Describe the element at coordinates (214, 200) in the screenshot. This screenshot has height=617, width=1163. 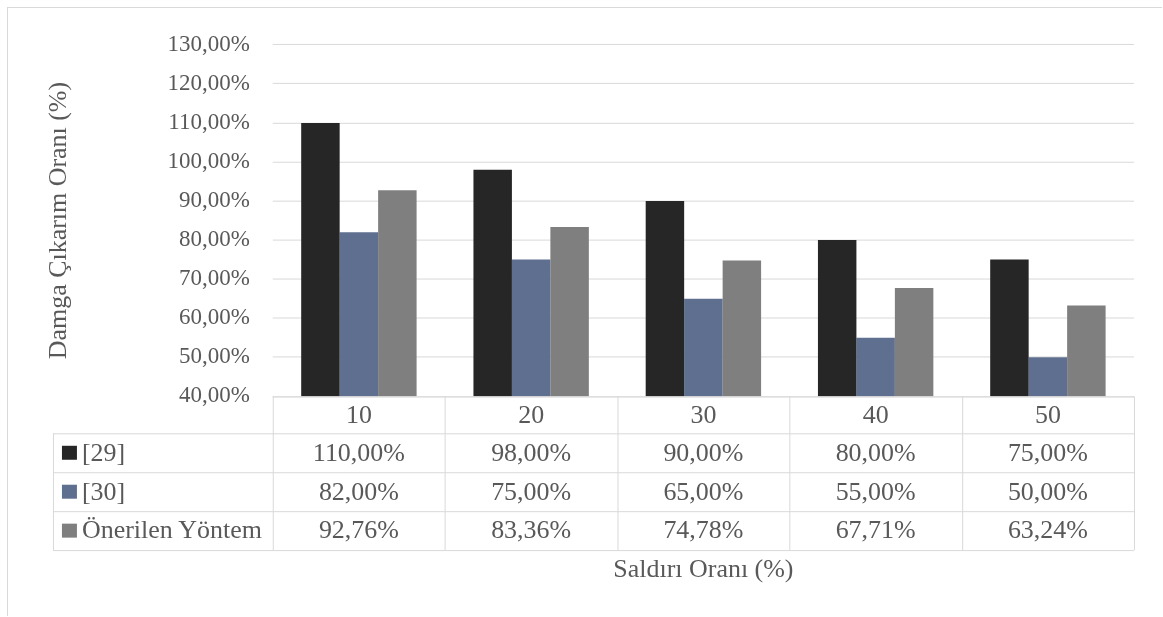
I see `y-tick-label: 90,00%` at that location.